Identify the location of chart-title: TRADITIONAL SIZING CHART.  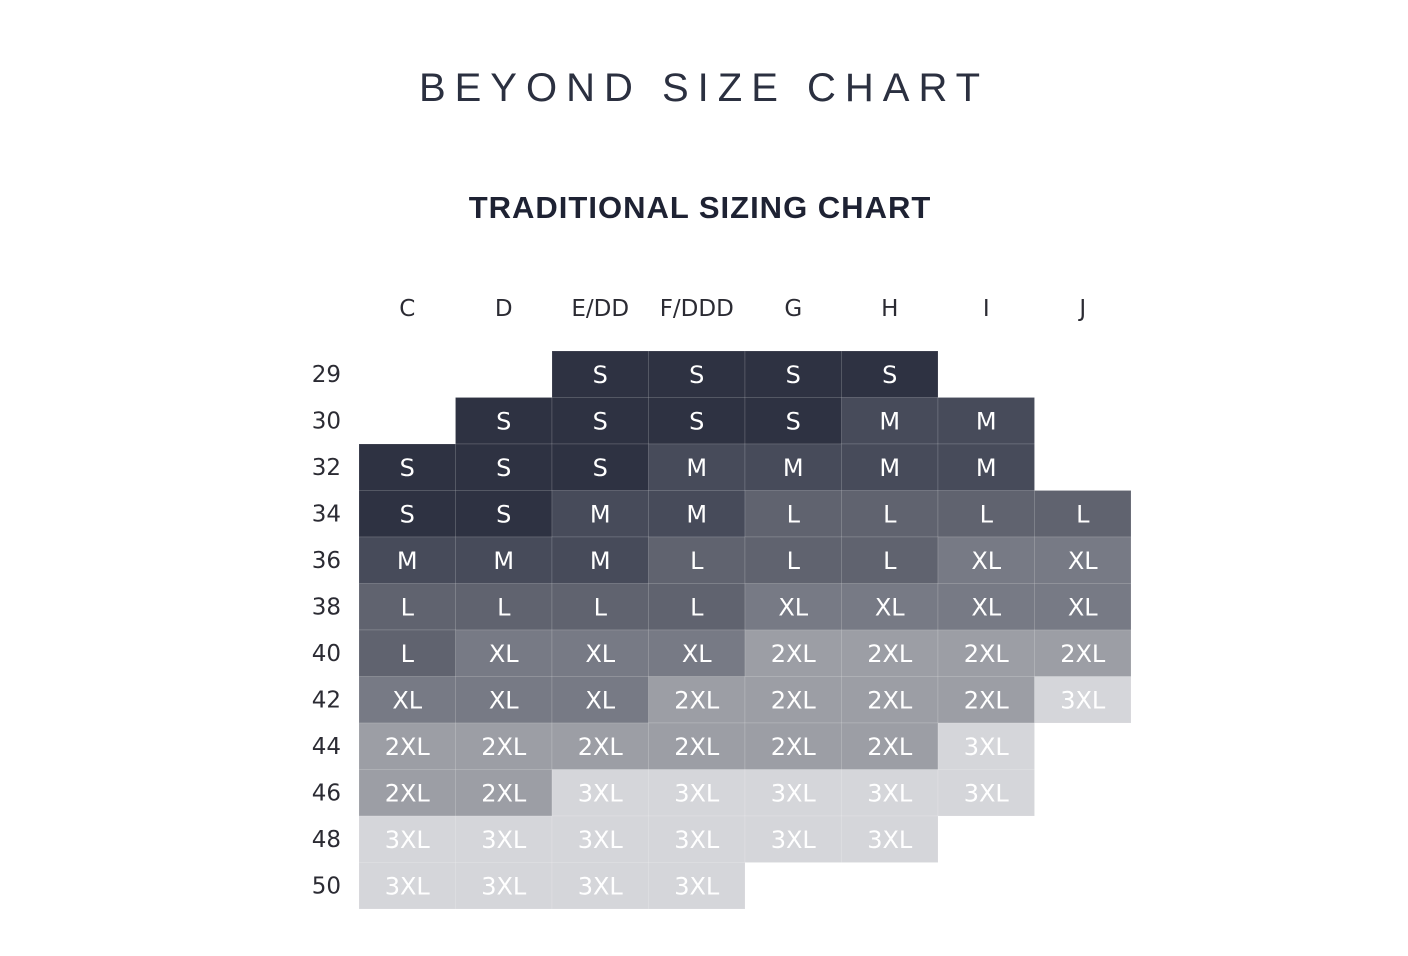
(700, 207).